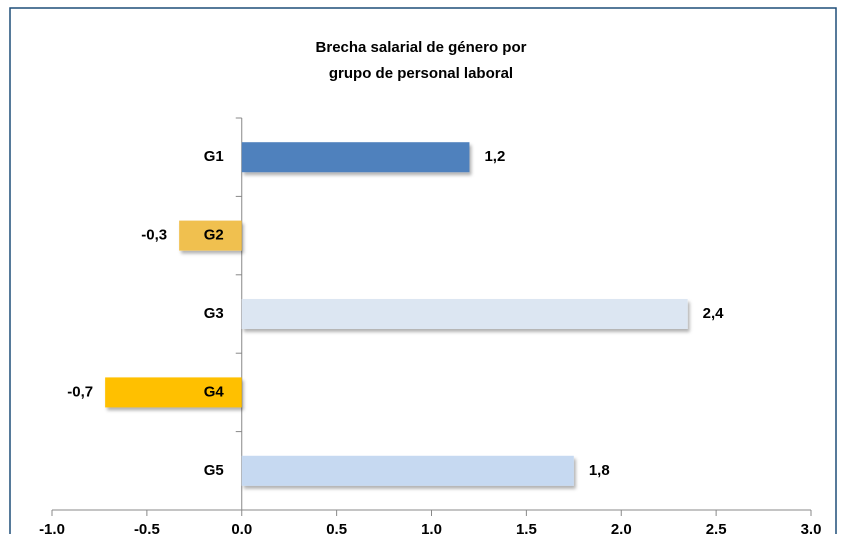  I want to click on x-tick-label: -1,0, so click(52, 527).